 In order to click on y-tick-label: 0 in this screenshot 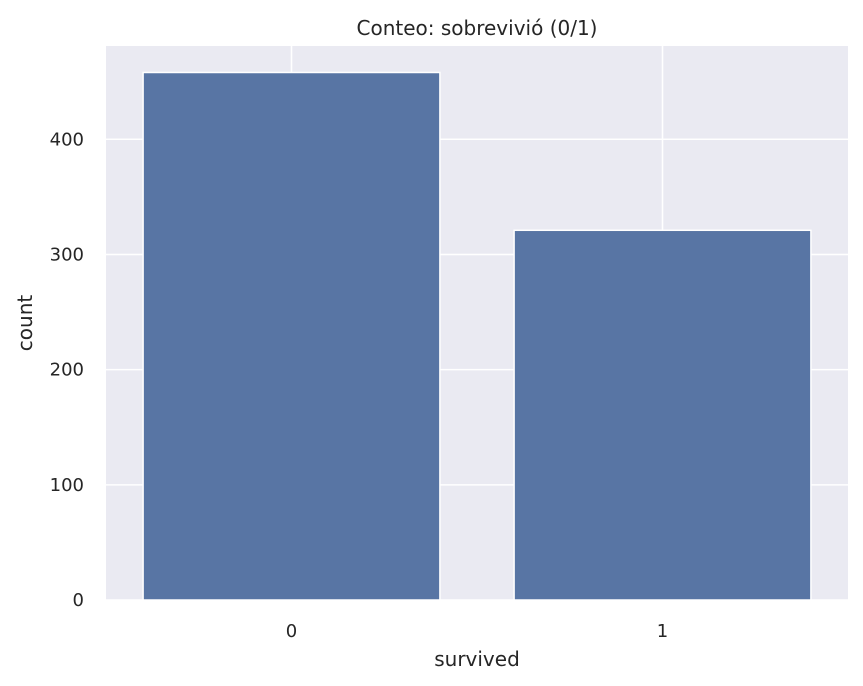, I will do `click(78, 600)`.